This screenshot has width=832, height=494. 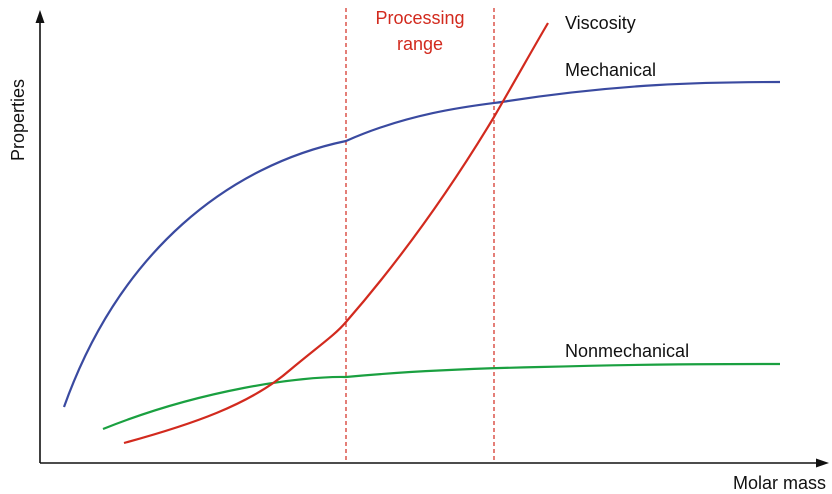 What do you see at coordinates (419, 18) in the screenshot?
I see `processing-range-label-line1: Processing` at bounding box center [419, 18].